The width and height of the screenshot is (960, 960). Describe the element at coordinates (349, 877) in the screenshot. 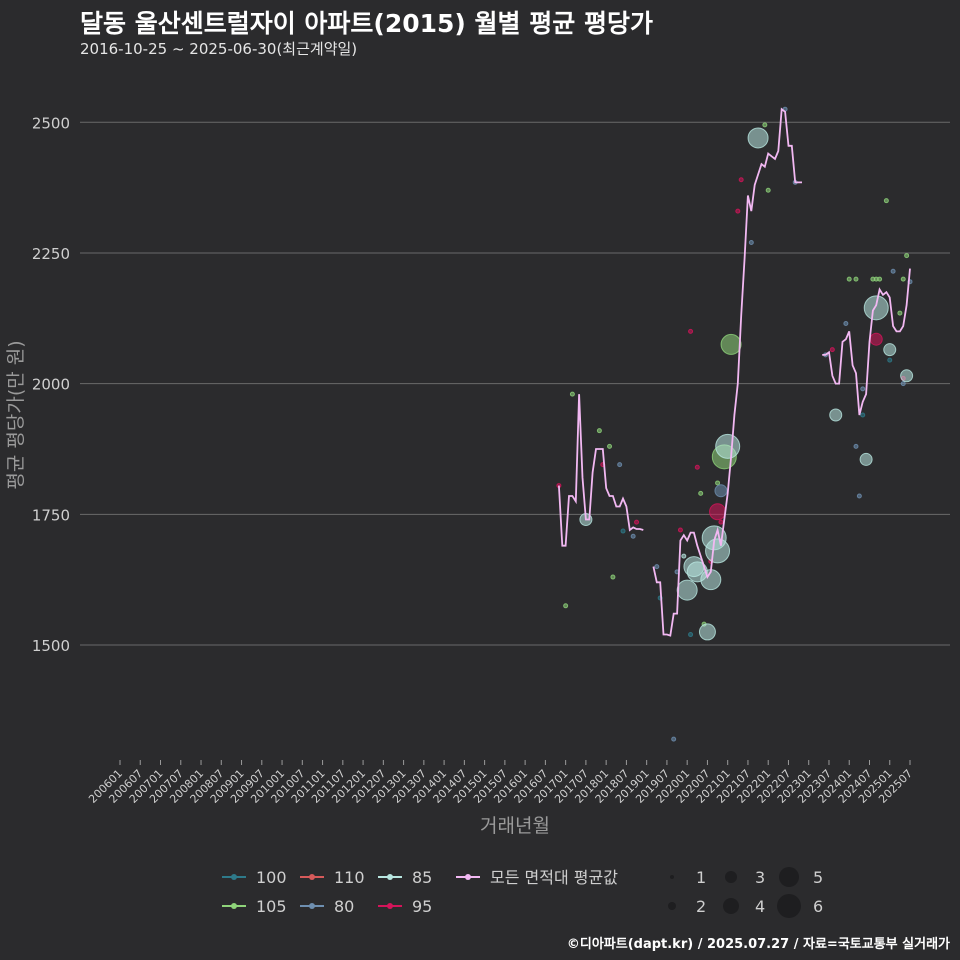

I see `legend-label: 110` at that location.